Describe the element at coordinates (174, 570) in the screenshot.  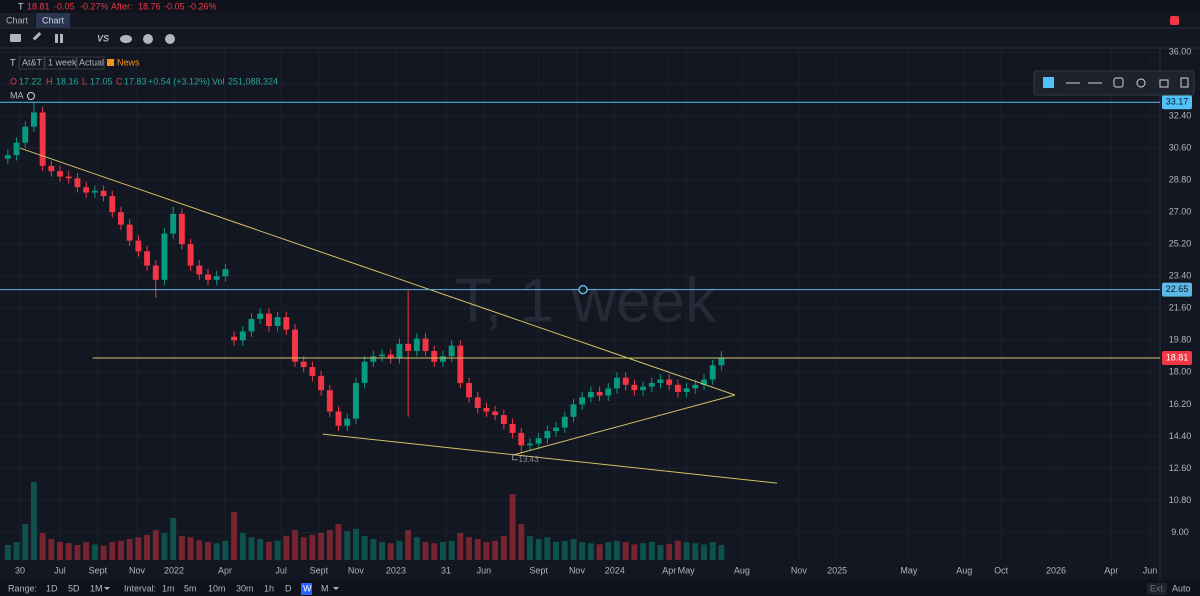
I see `x-tick-label: 2022` at that location.